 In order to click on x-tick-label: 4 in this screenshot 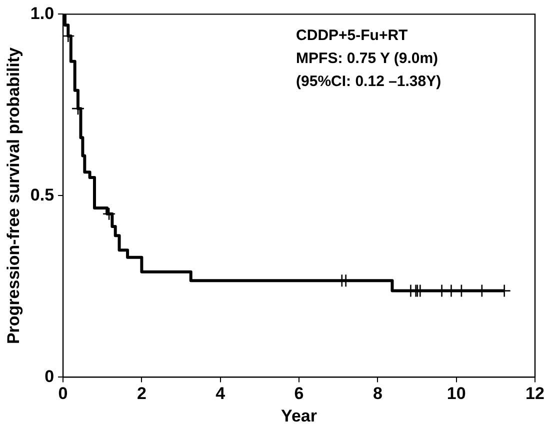, I will do `click(221, 394)`.